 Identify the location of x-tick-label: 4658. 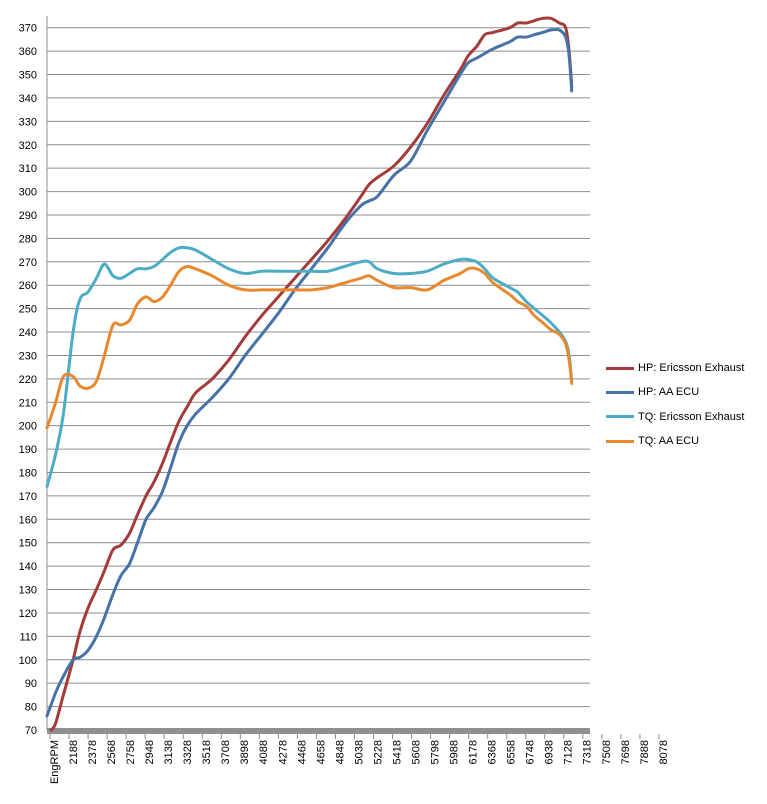
(321, 752).